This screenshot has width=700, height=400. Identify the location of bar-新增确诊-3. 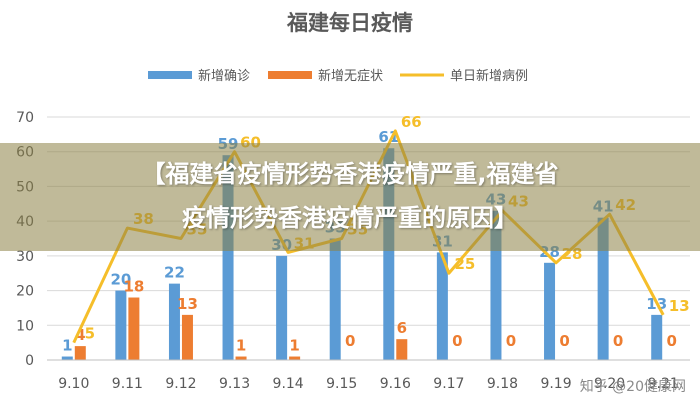
(228, 257).